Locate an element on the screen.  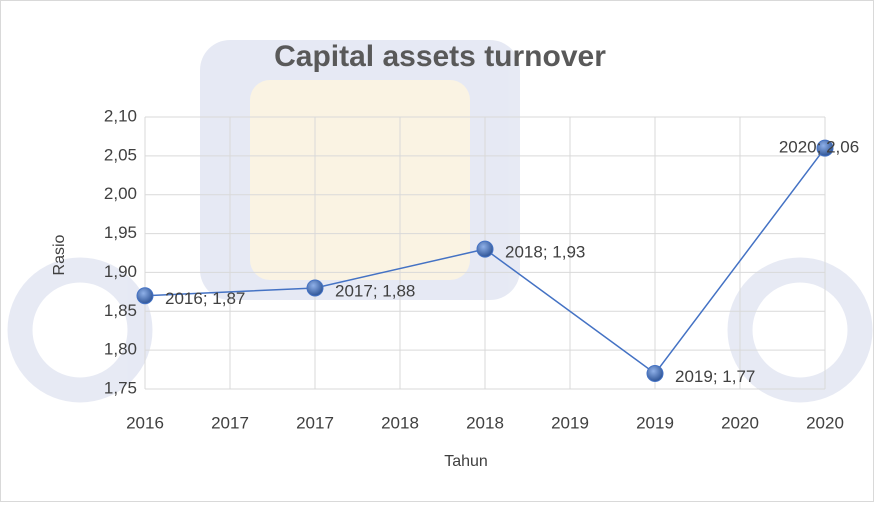
data-label: 2019; 1,77 is located at coordinates (715, 376).